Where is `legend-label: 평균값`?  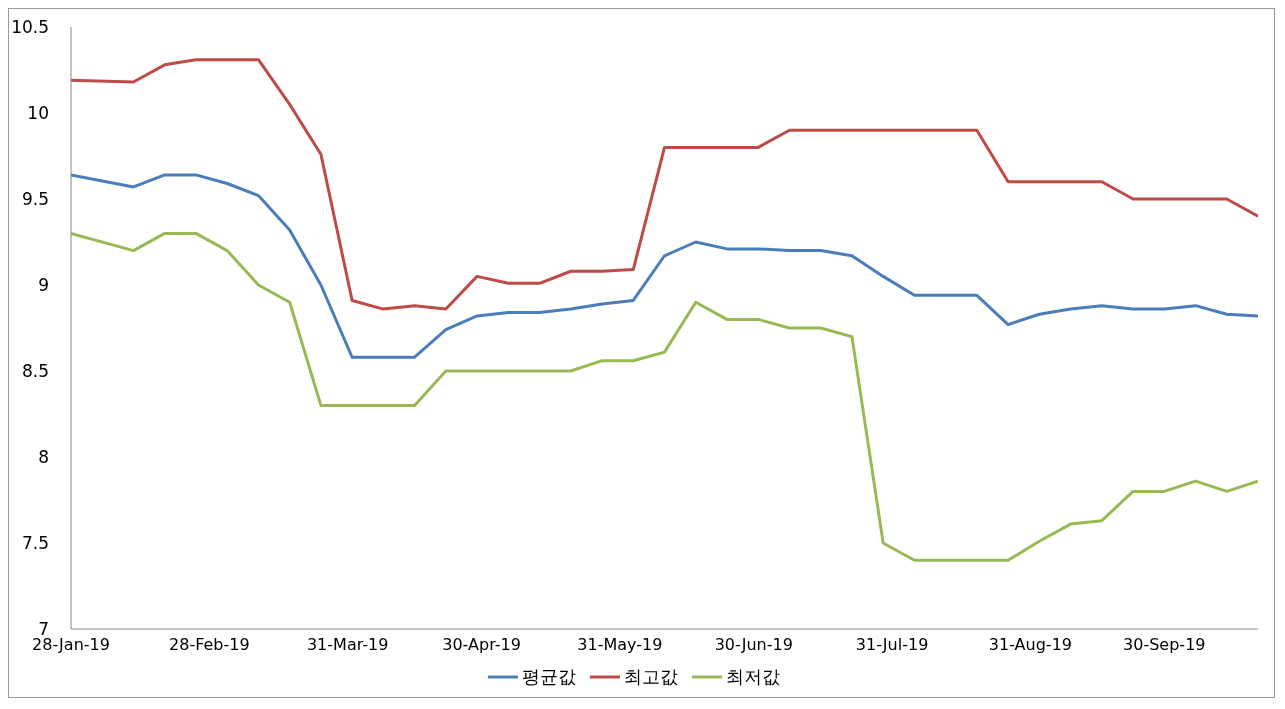 legend-label: 평균값 is located at coordinates (548, 677).